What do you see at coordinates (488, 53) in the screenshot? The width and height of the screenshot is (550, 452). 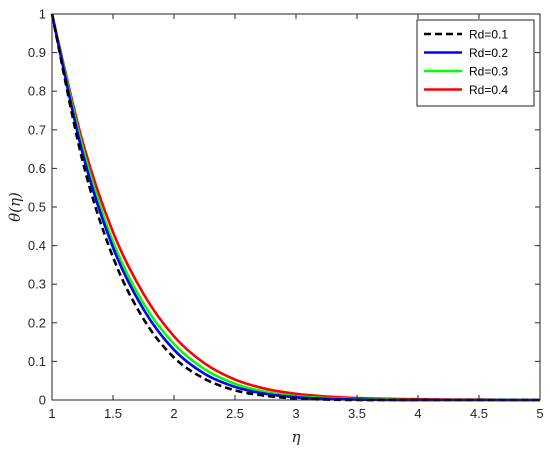 I see `legend-label: Rd=0.2` at bounding box center [488, 53].